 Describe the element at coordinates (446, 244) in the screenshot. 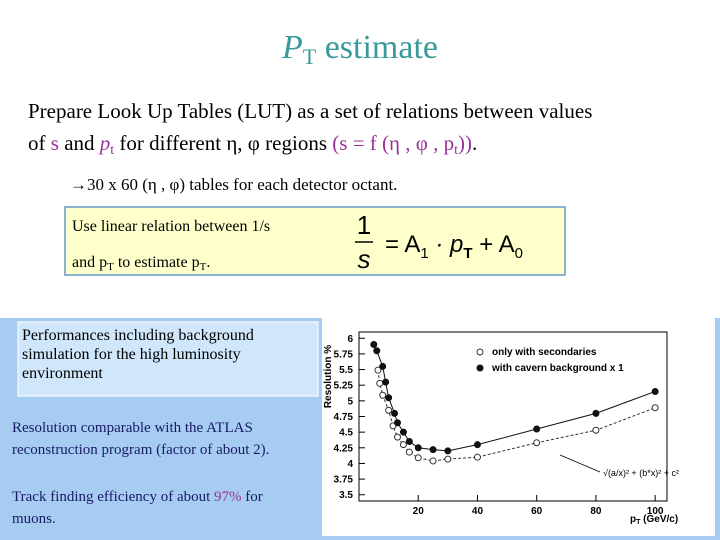

I see `text-part: · p` at that location.